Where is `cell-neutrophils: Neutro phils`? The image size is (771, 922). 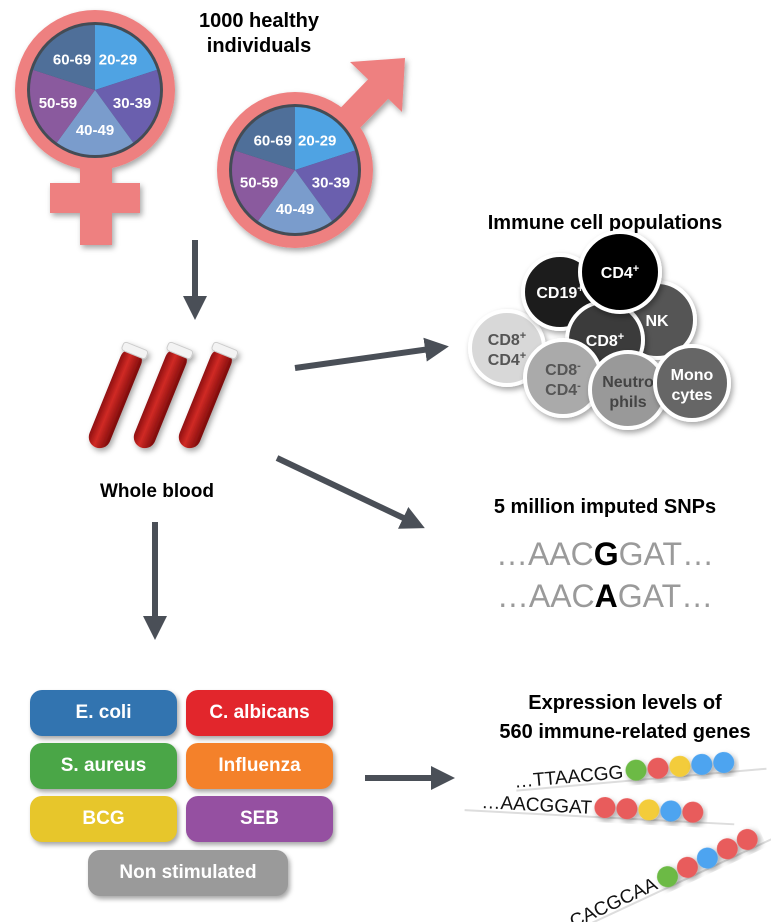
cell-neutrophils: Neutro phils is located at coordinates (628, 390).